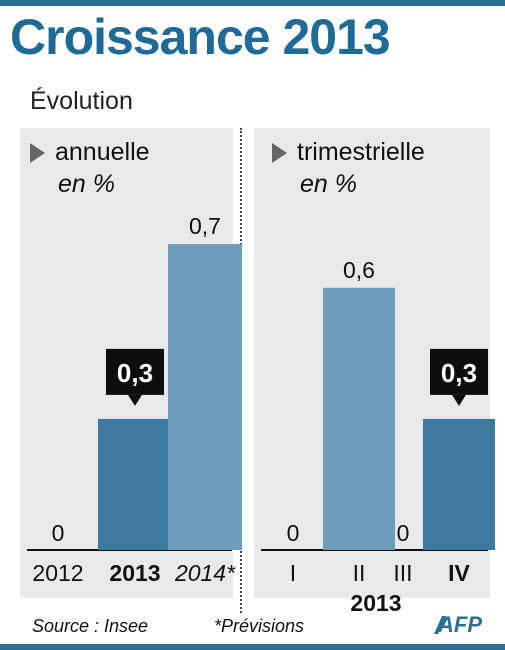  I want to click on bar-quarter-IV, so click(459, 484).